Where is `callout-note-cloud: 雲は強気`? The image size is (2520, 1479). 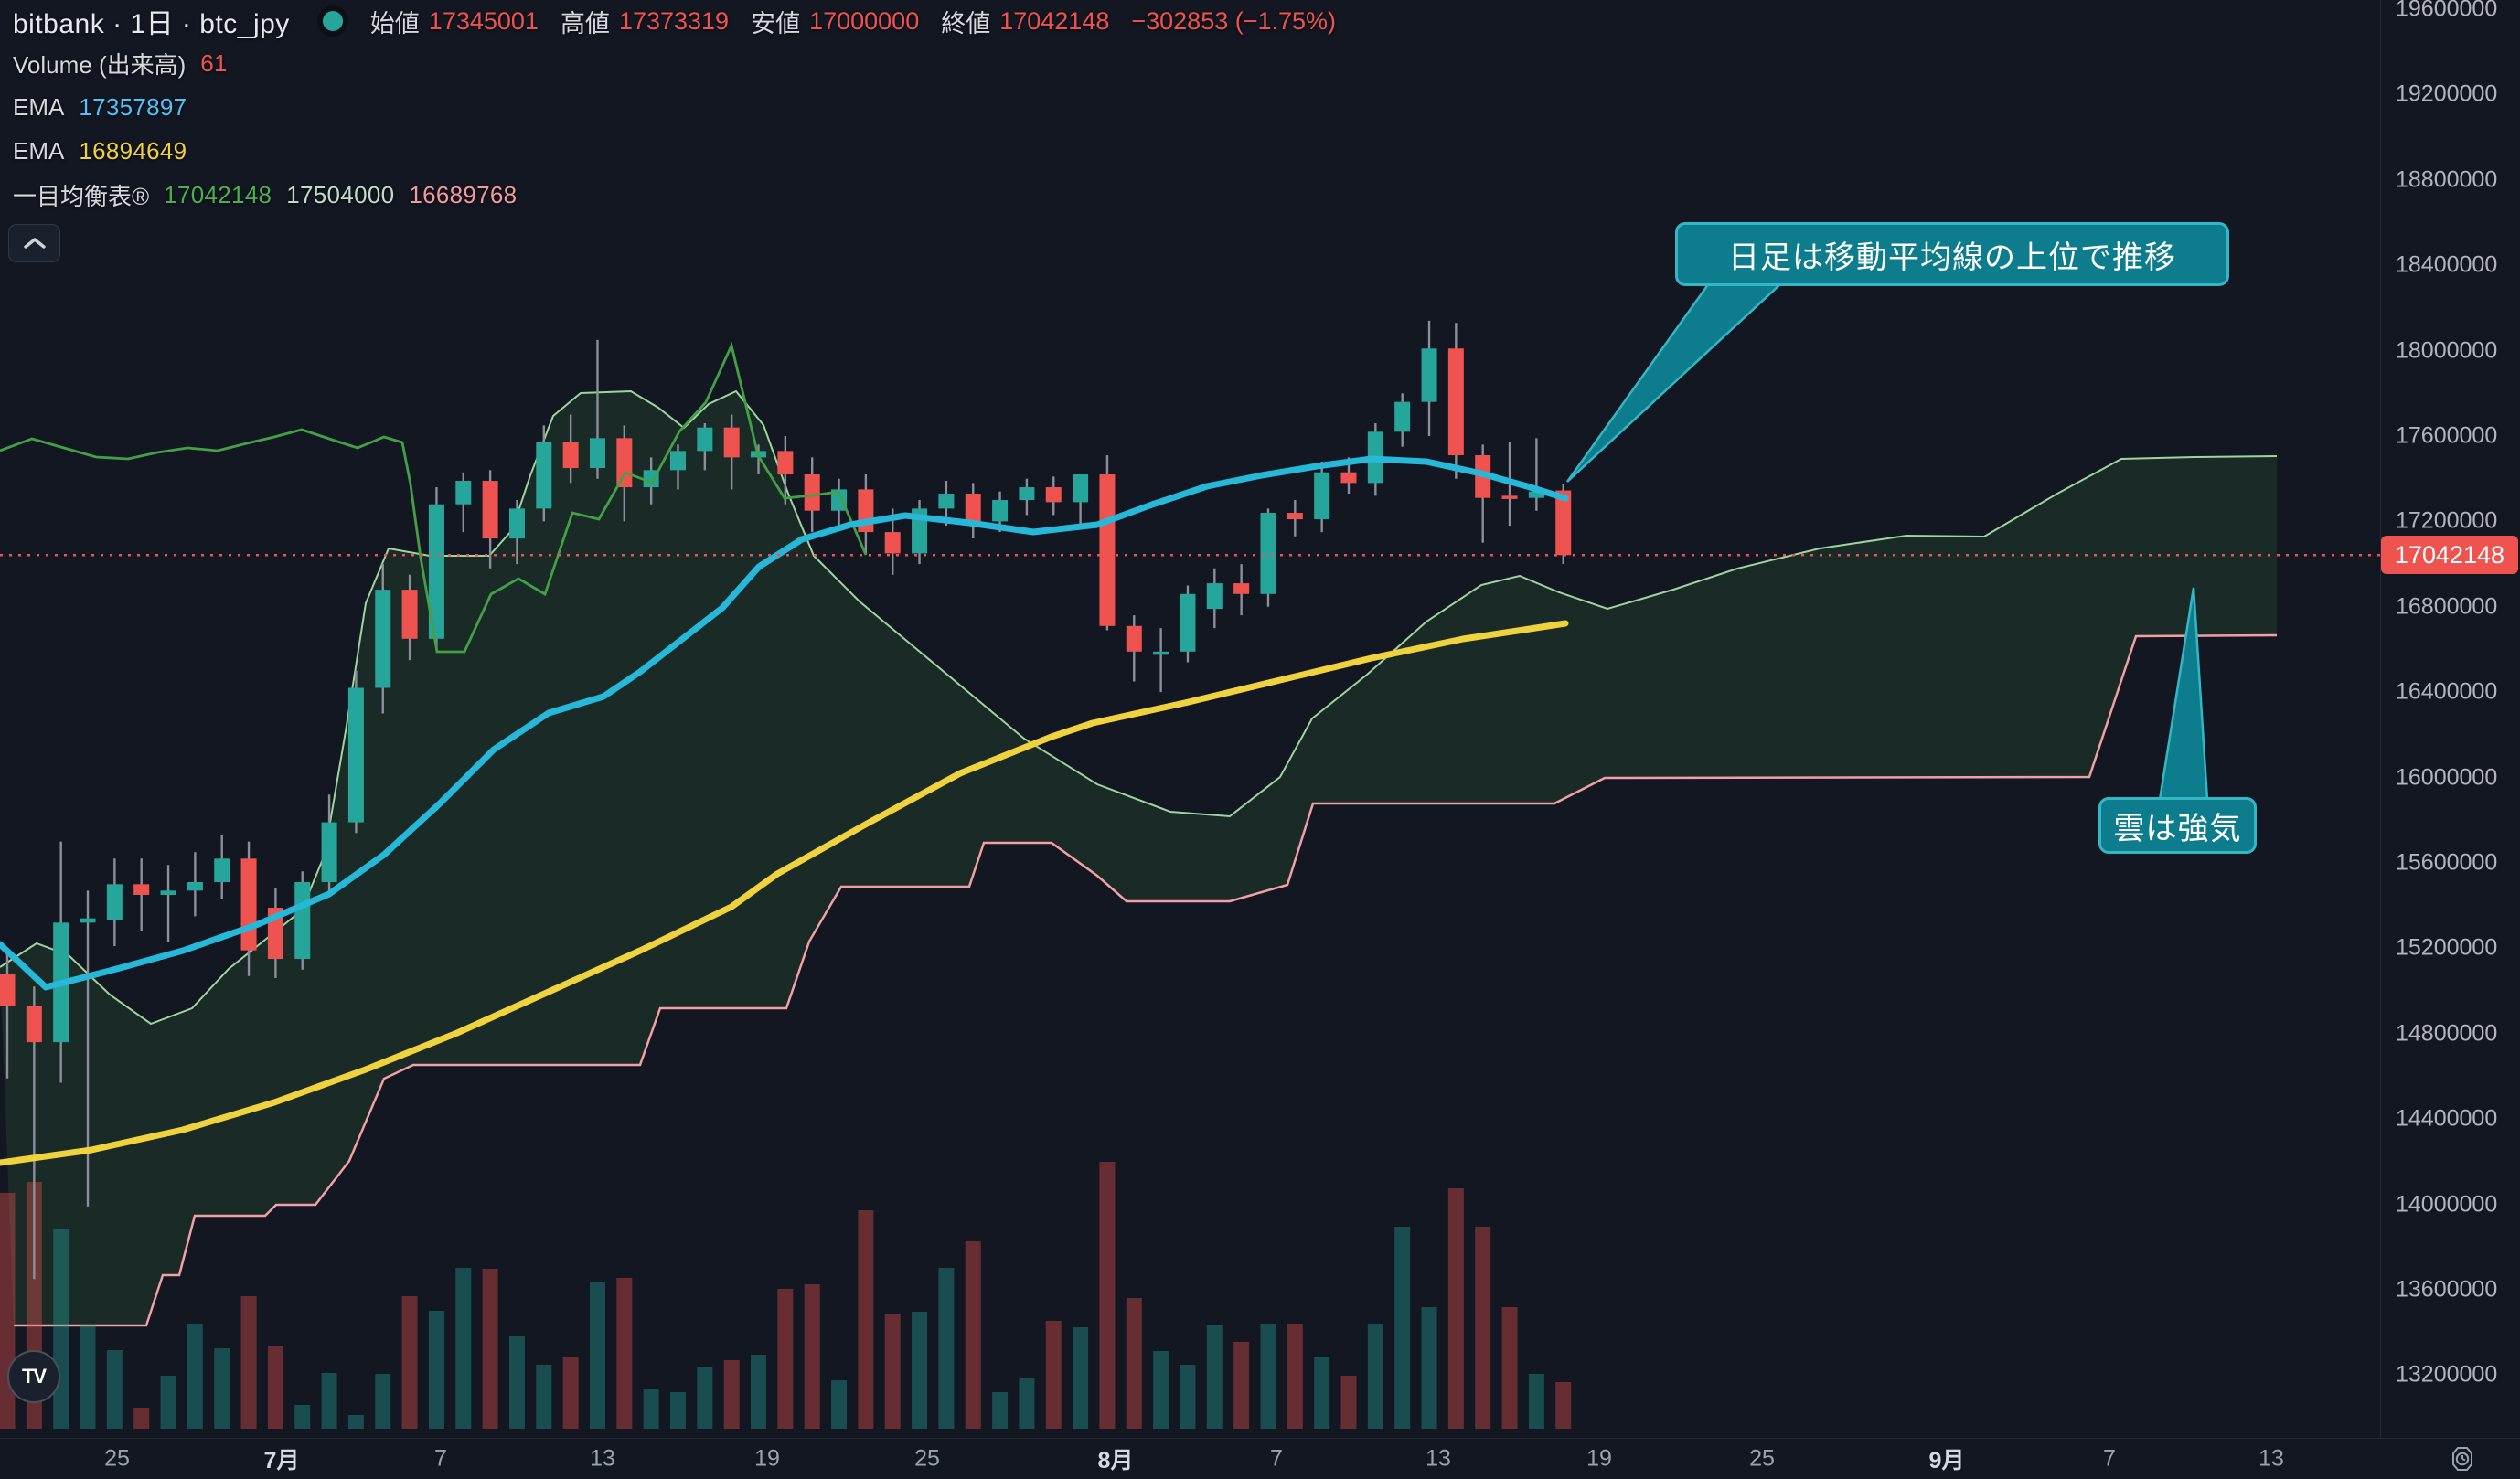 callout-note-cloud: 雲は強気 is located at coordinates (2177, 825).